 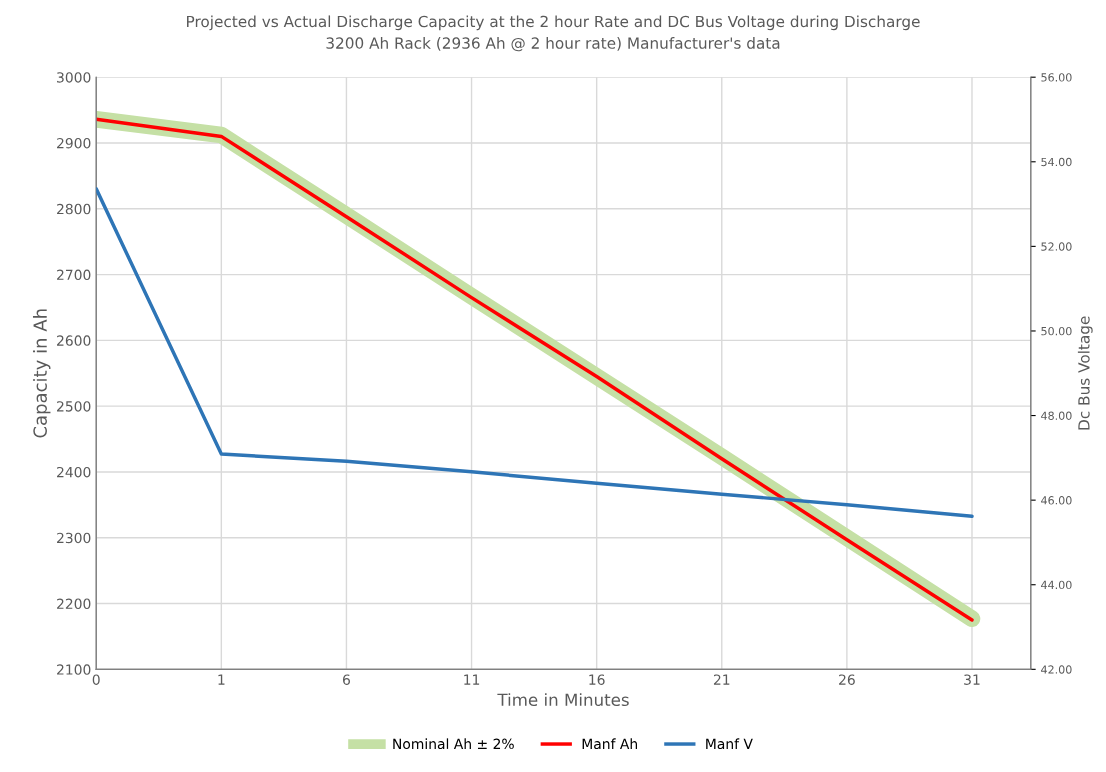 I want to click on y-tick-label: 2100, so click(x=74, y=669).